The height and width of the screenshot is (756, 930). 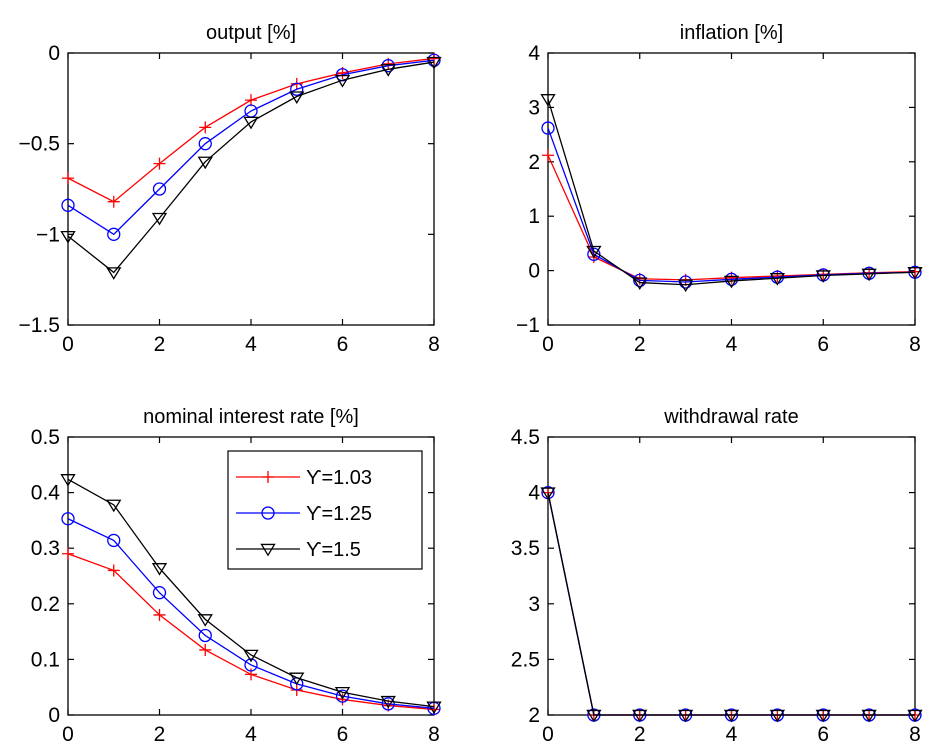 What do you see at coordinates (251, 417) in the screenshot?
I see `chart-title: nominal interest rate [%]` at bounding box center [251, 417].